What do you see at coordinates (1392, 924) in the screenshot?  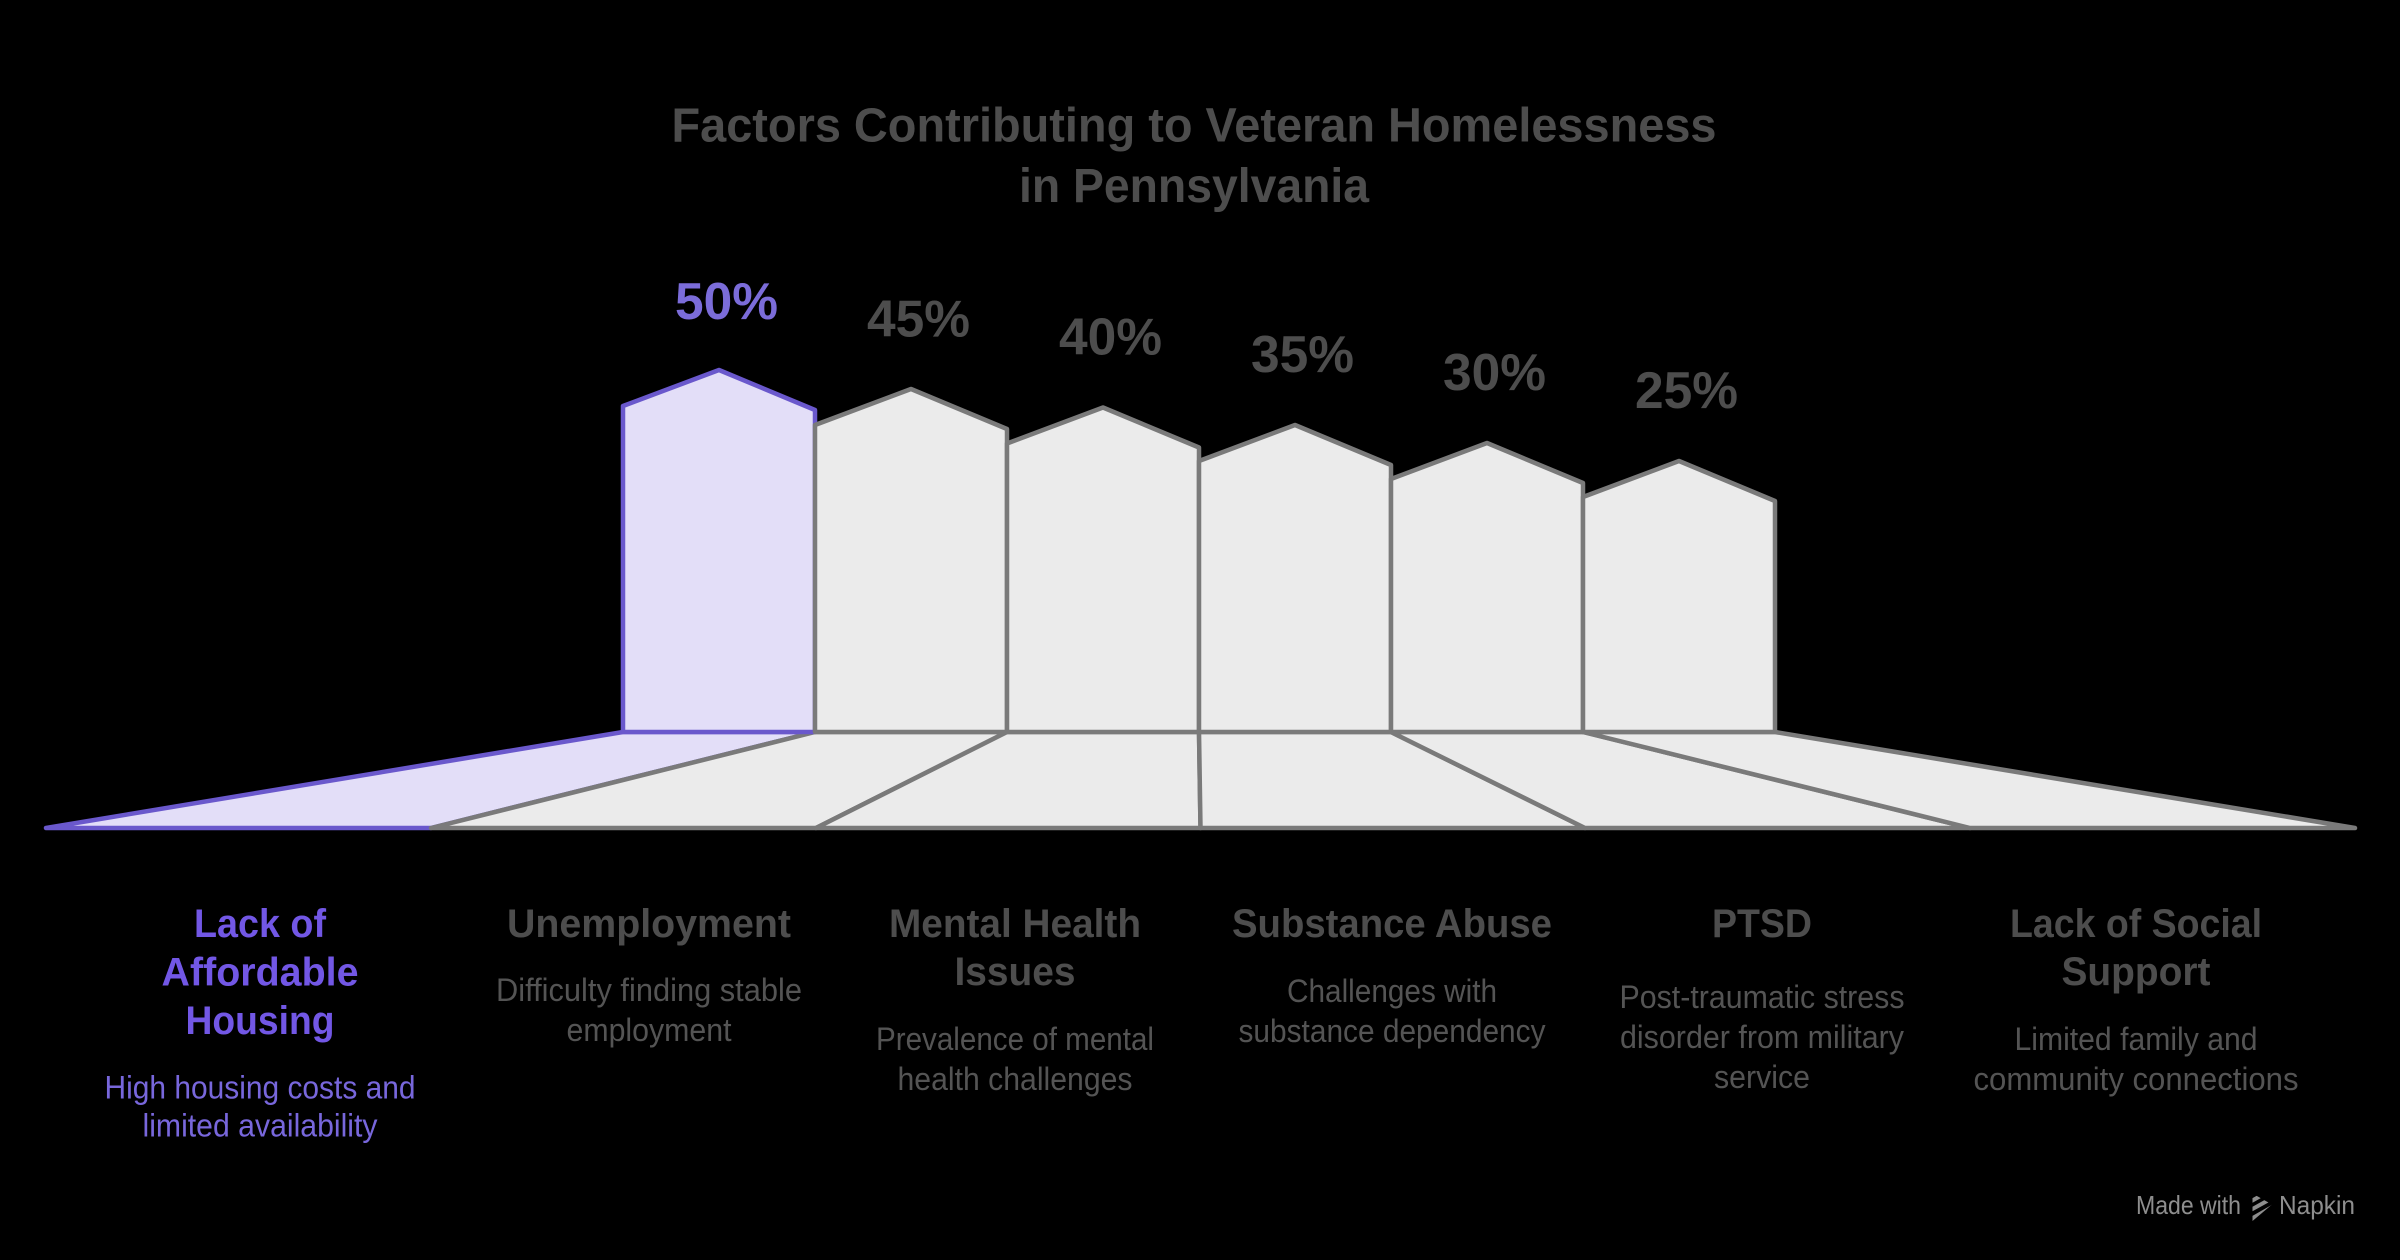 I see `svg-text: Substance Abuse` at bounding box center [1392, 924].